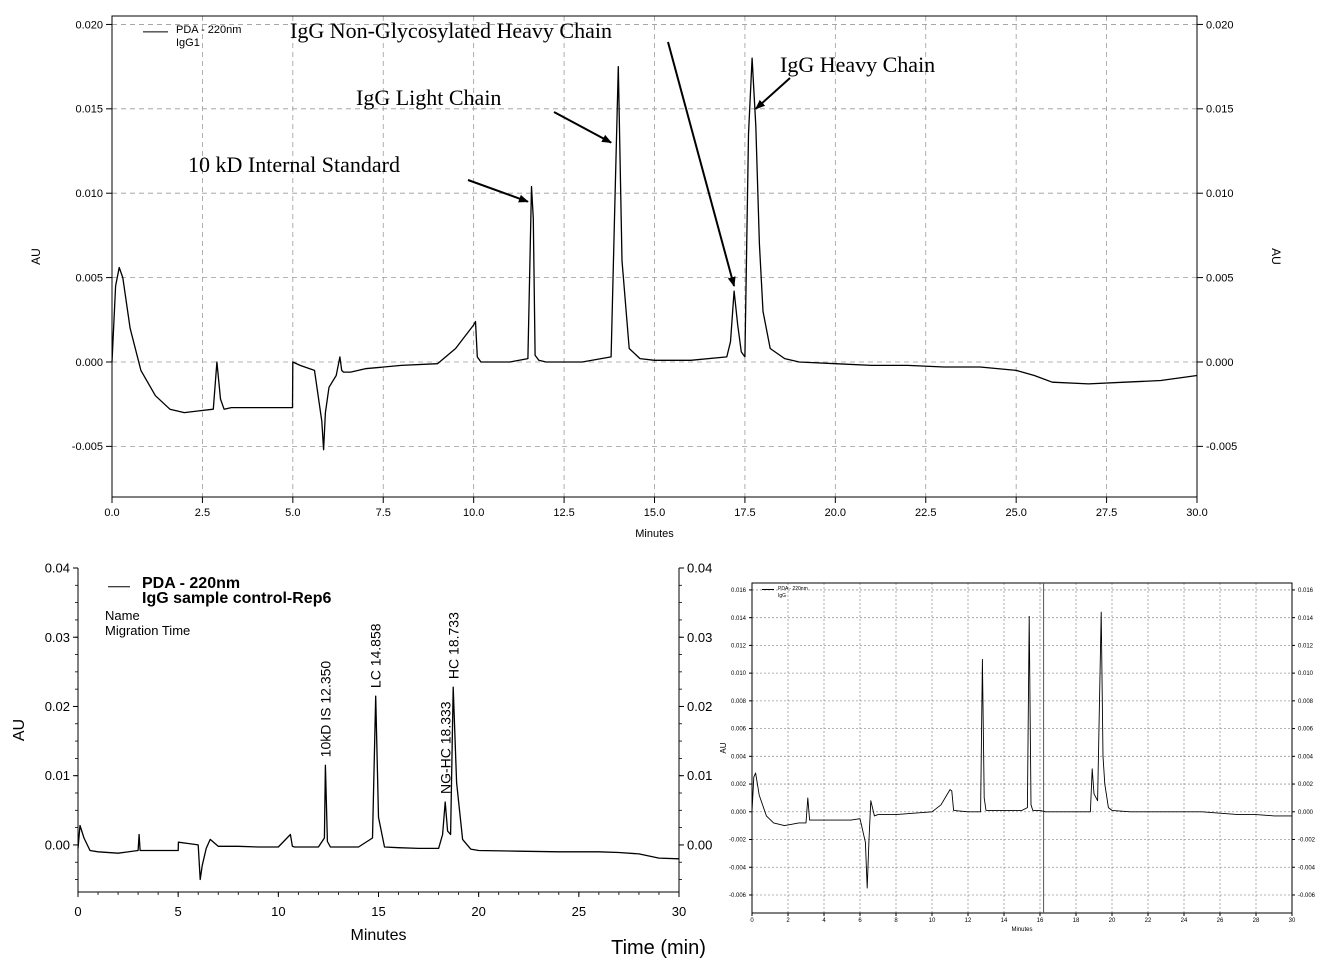  What do you see at coordinates (428, 97) in the screenshot?
I see `annotation-label: IgG Light Chain` at bounding box center [428, 97].